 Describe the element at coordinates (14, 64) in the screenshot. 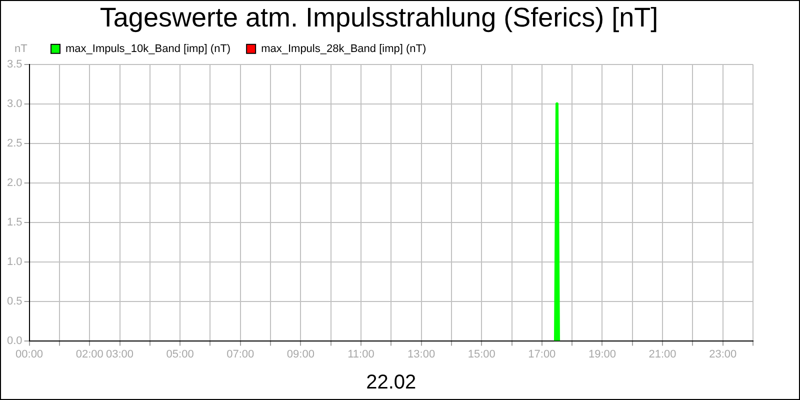

I see `y-tick-label: 3.5` at that location.